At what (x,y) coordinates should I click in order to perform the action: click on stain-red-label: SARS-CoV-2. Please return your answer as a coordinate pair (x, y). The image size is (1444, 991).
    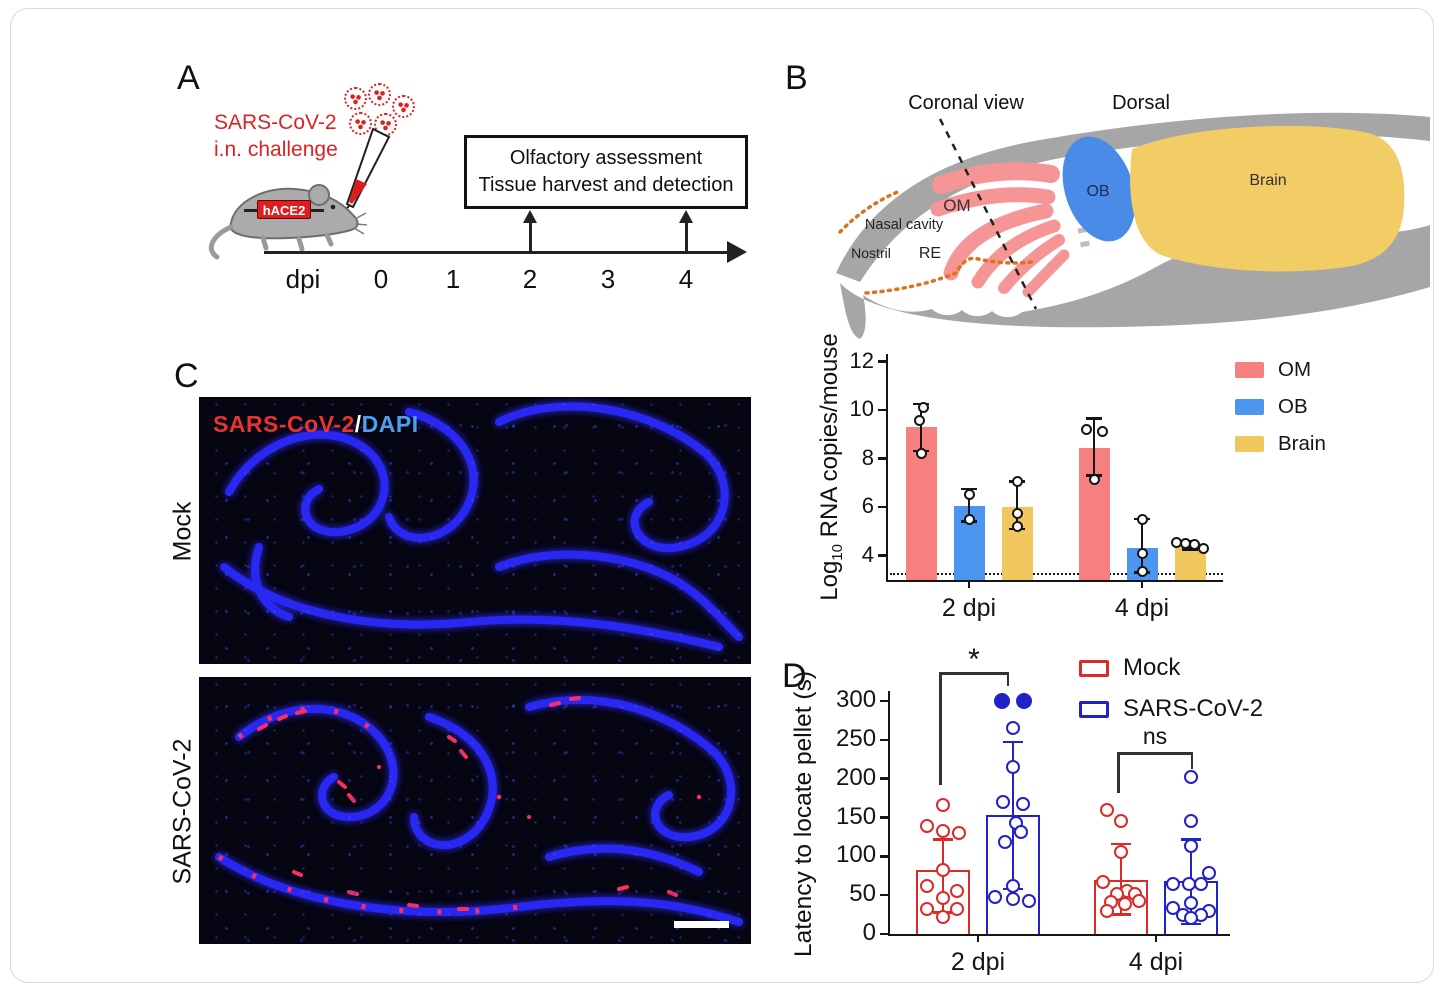
    Looking at the image, I should click on (284, 424).